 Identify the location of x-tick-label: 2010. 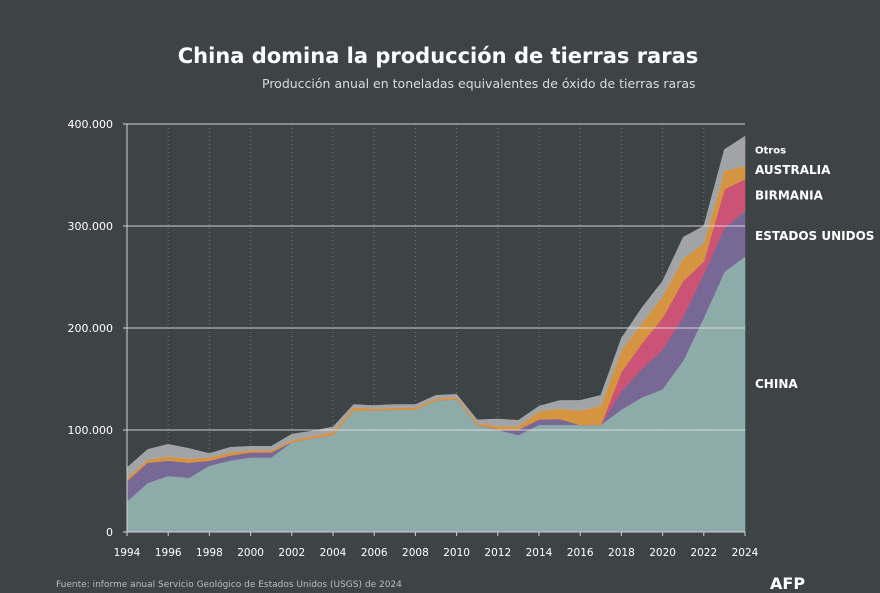
(456, 553).